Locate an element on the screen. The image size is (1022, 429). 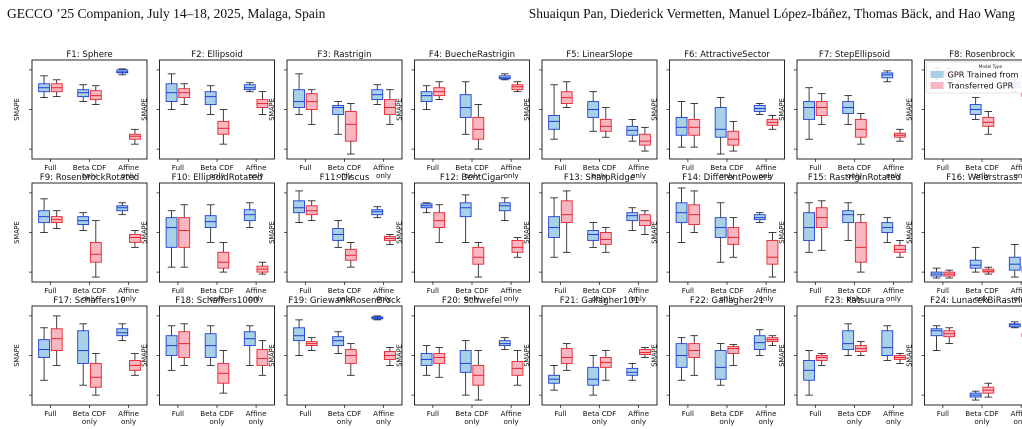
subplot-title: F23: Katsuura is located at coordinates (855, 301).